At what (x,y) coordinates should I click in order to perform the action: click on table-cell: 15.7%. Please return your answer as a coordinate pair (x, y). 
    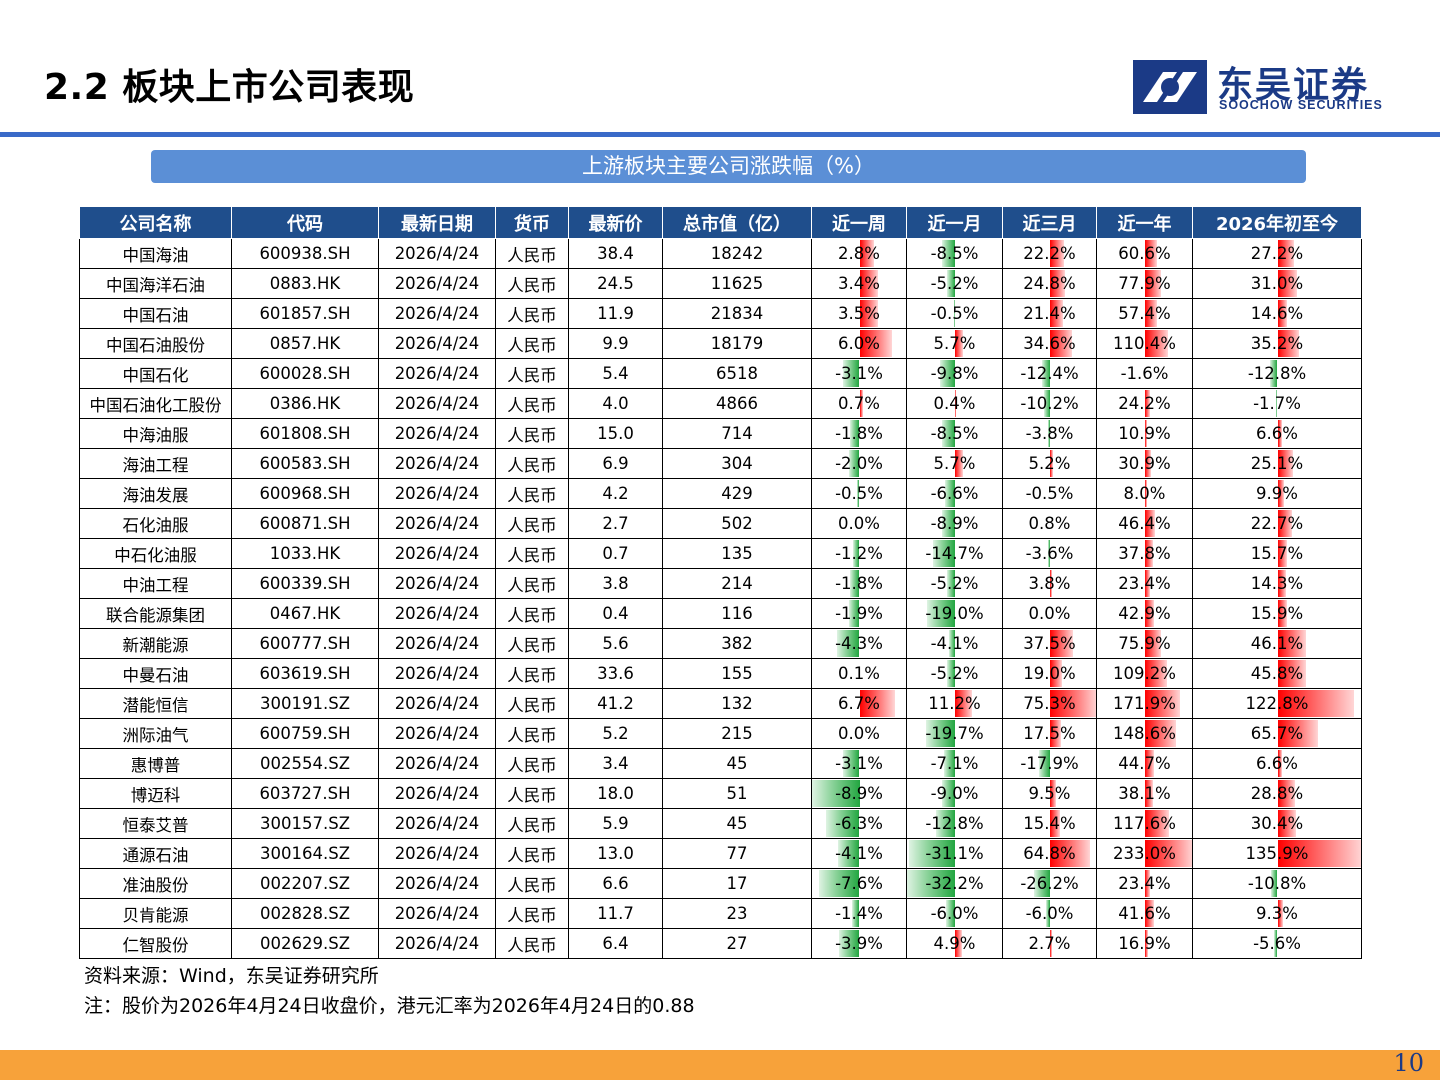
    Looking at the image, I should click on (1277, 553).